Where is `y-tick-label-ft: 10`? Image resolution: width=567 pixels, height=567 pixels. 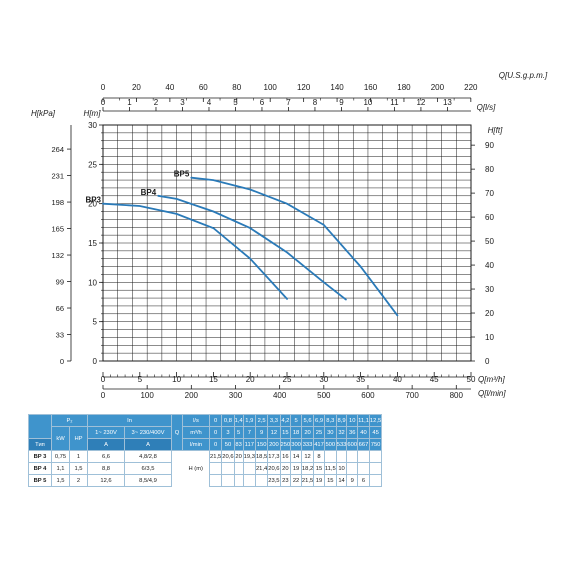
y-tick-label-ft: 10 is located at coordinates (489, 337).